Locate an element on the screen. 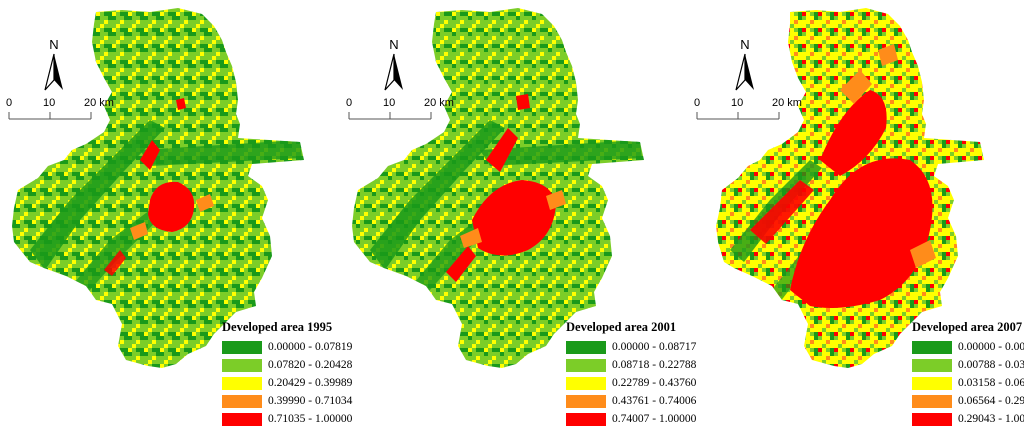 The image size is (1024, 428). legend-item: 0.29043 - 1.00000 is located at coordinates (968, 419).